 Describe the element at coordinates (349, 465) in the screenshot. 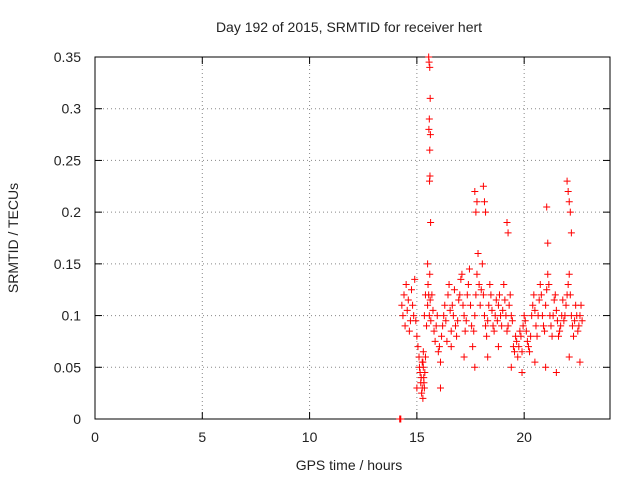

I see `x-axis-label: GPS time / hours` at that location.